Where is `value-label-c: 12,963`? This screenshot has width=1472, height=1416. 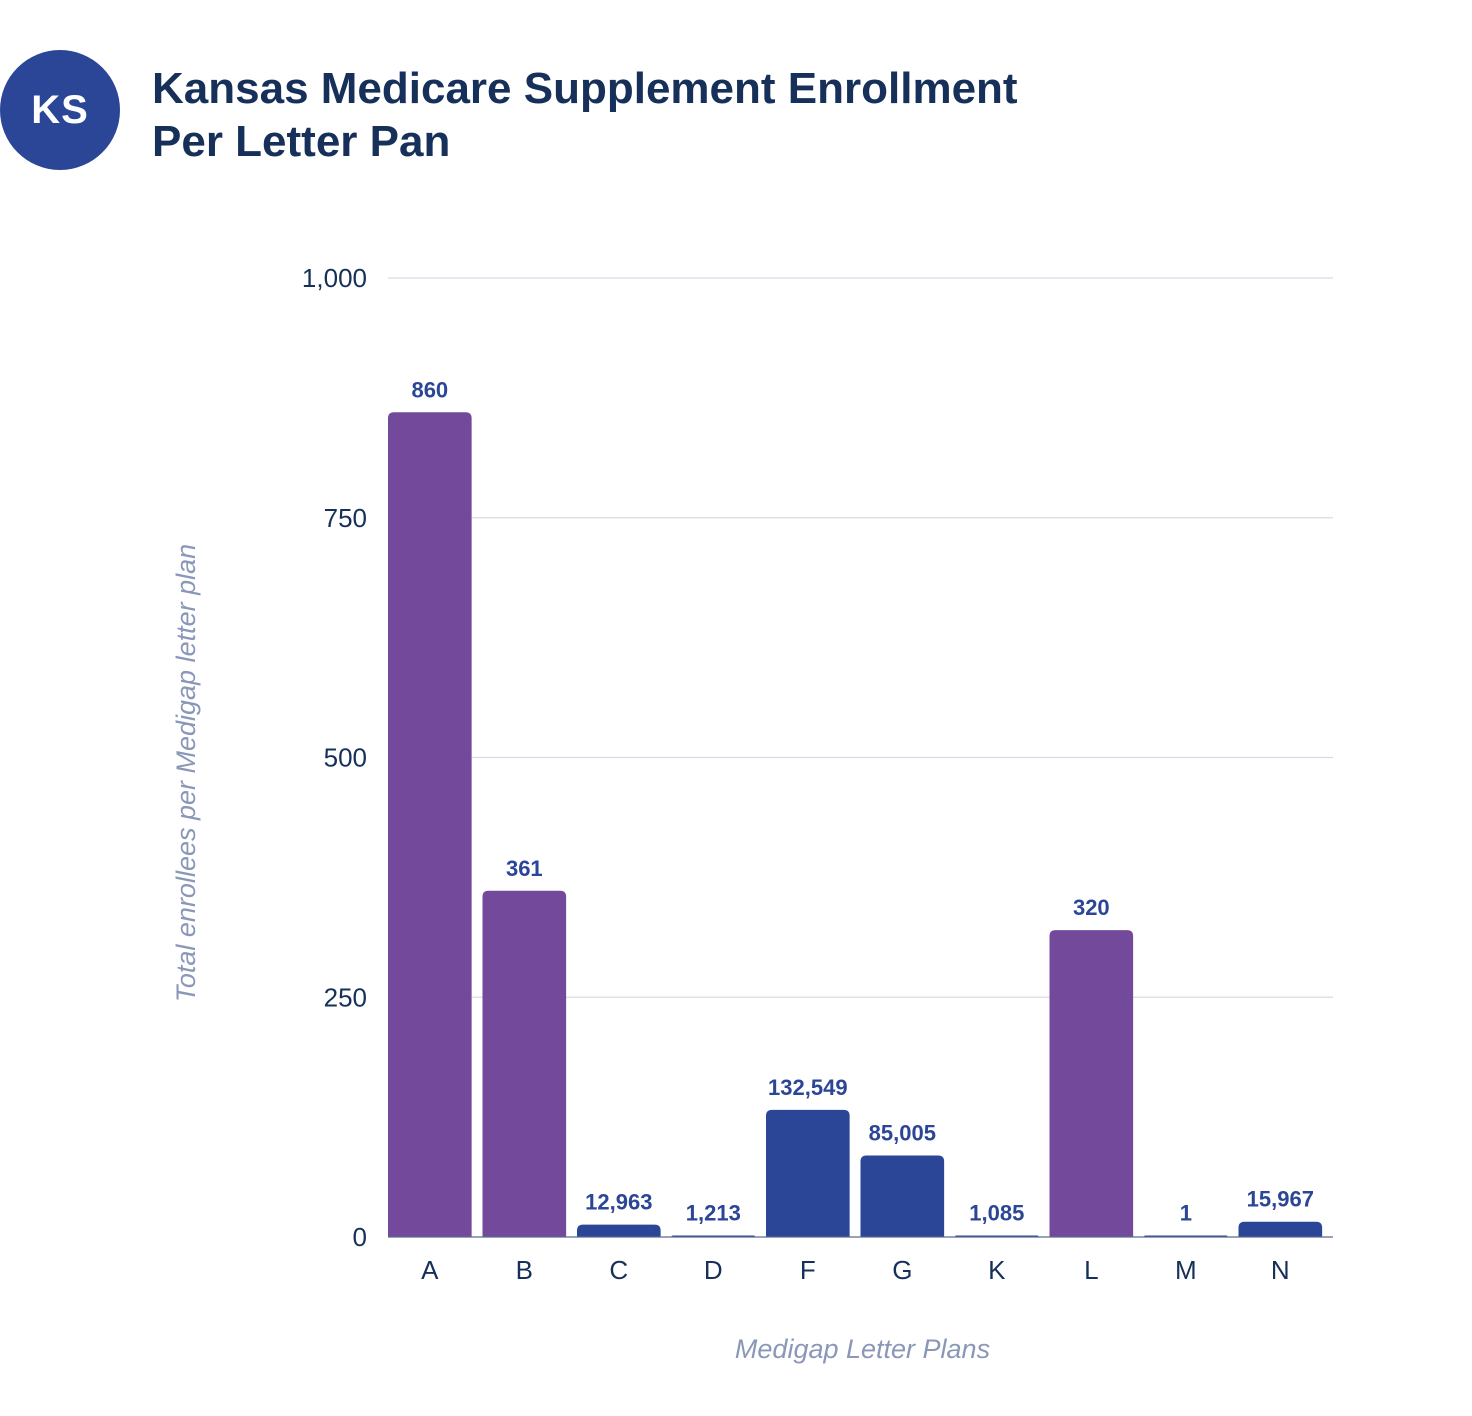
value-label-c: 12,963 is located at coordinates (618, 1202).